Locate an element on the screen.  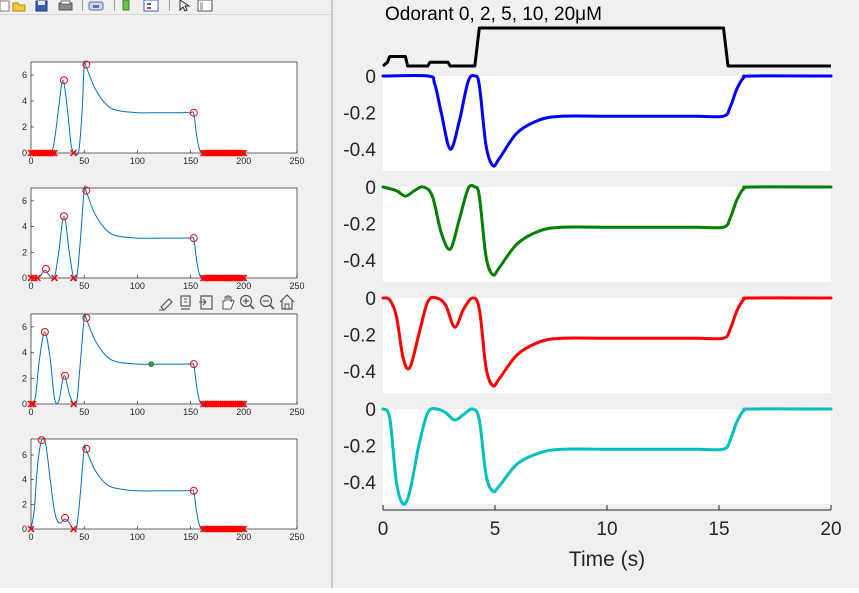
stimulus-title: Odorant 0, 2, 5, 10, 20μM is located at coordinates (493, 14).